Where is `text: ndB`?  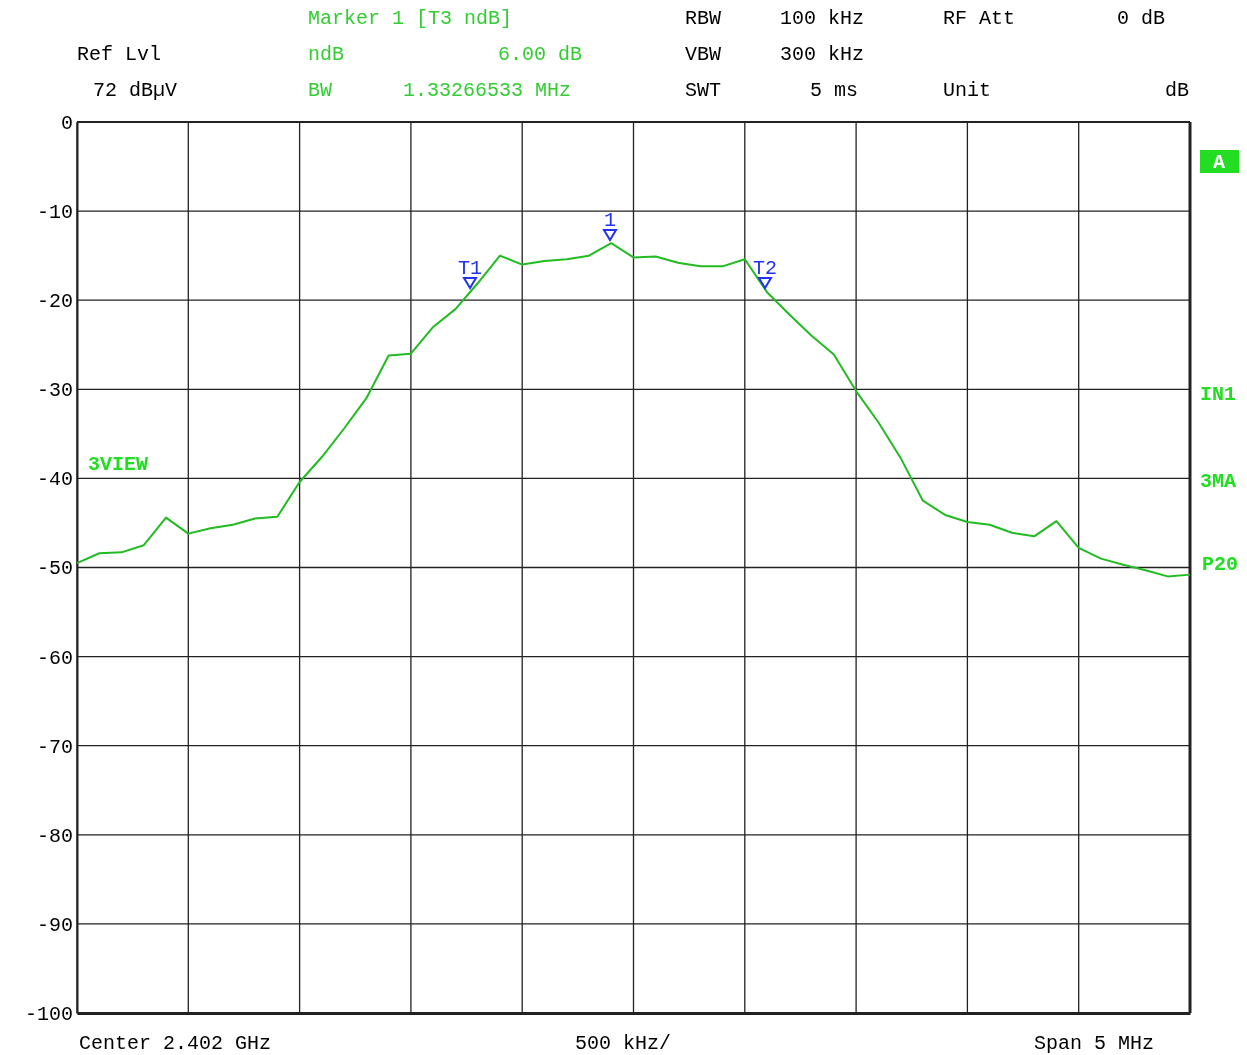 text: ndB is located at coordinates (326, 54).